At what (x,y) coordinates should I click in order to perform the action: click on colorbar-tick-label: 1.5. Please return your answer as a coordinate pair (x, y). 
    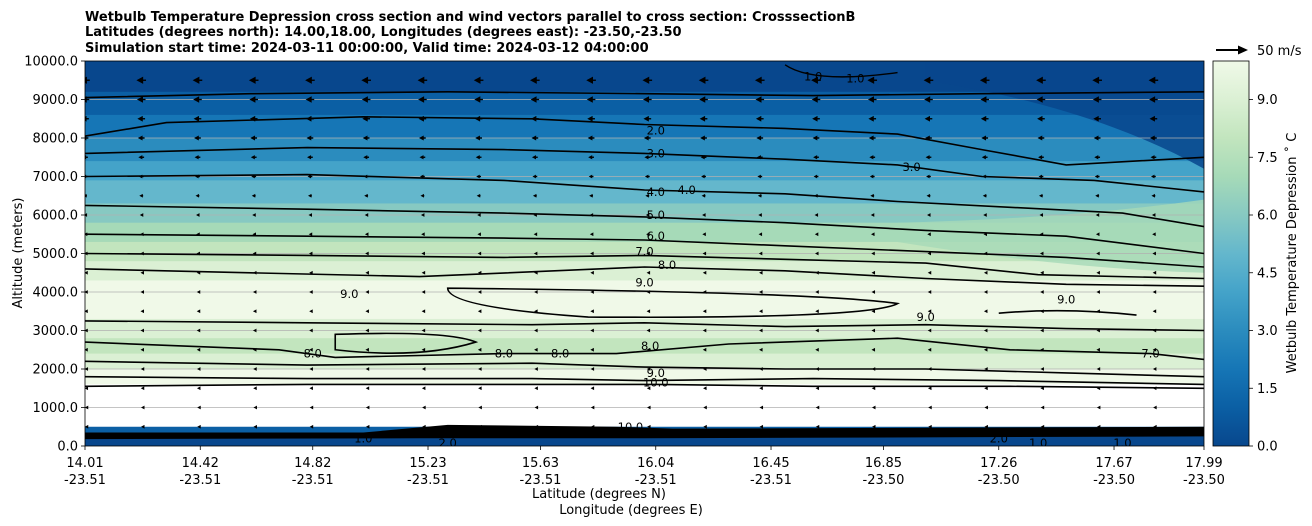
    Looking at the image, I should click on (1267, 389).